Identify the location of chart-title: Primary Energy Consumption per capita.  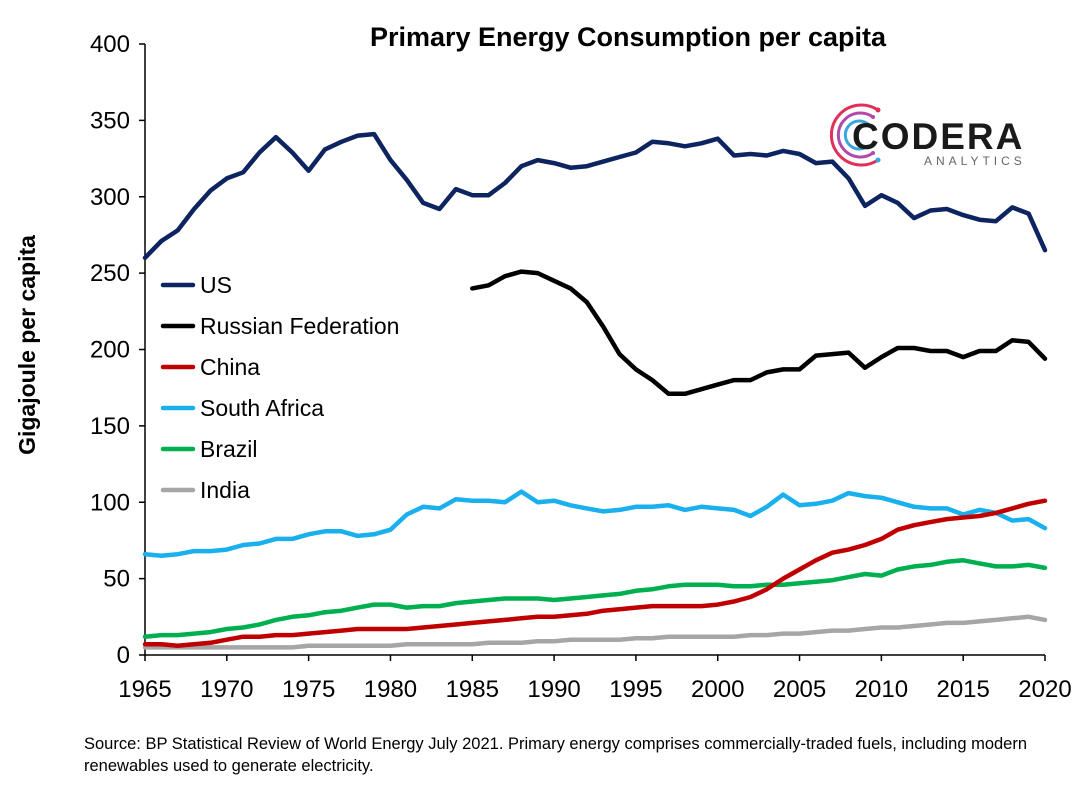
(628, 37).